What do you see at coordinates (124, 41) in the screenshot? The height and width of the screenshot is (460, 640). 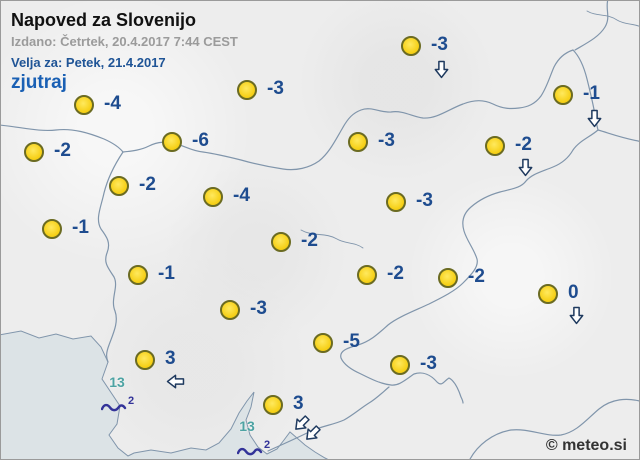 I see `issued-timestamp: Izdano: Četrtek, 20.4.2017 7:44 CEST` at bounding box center [124, 41].